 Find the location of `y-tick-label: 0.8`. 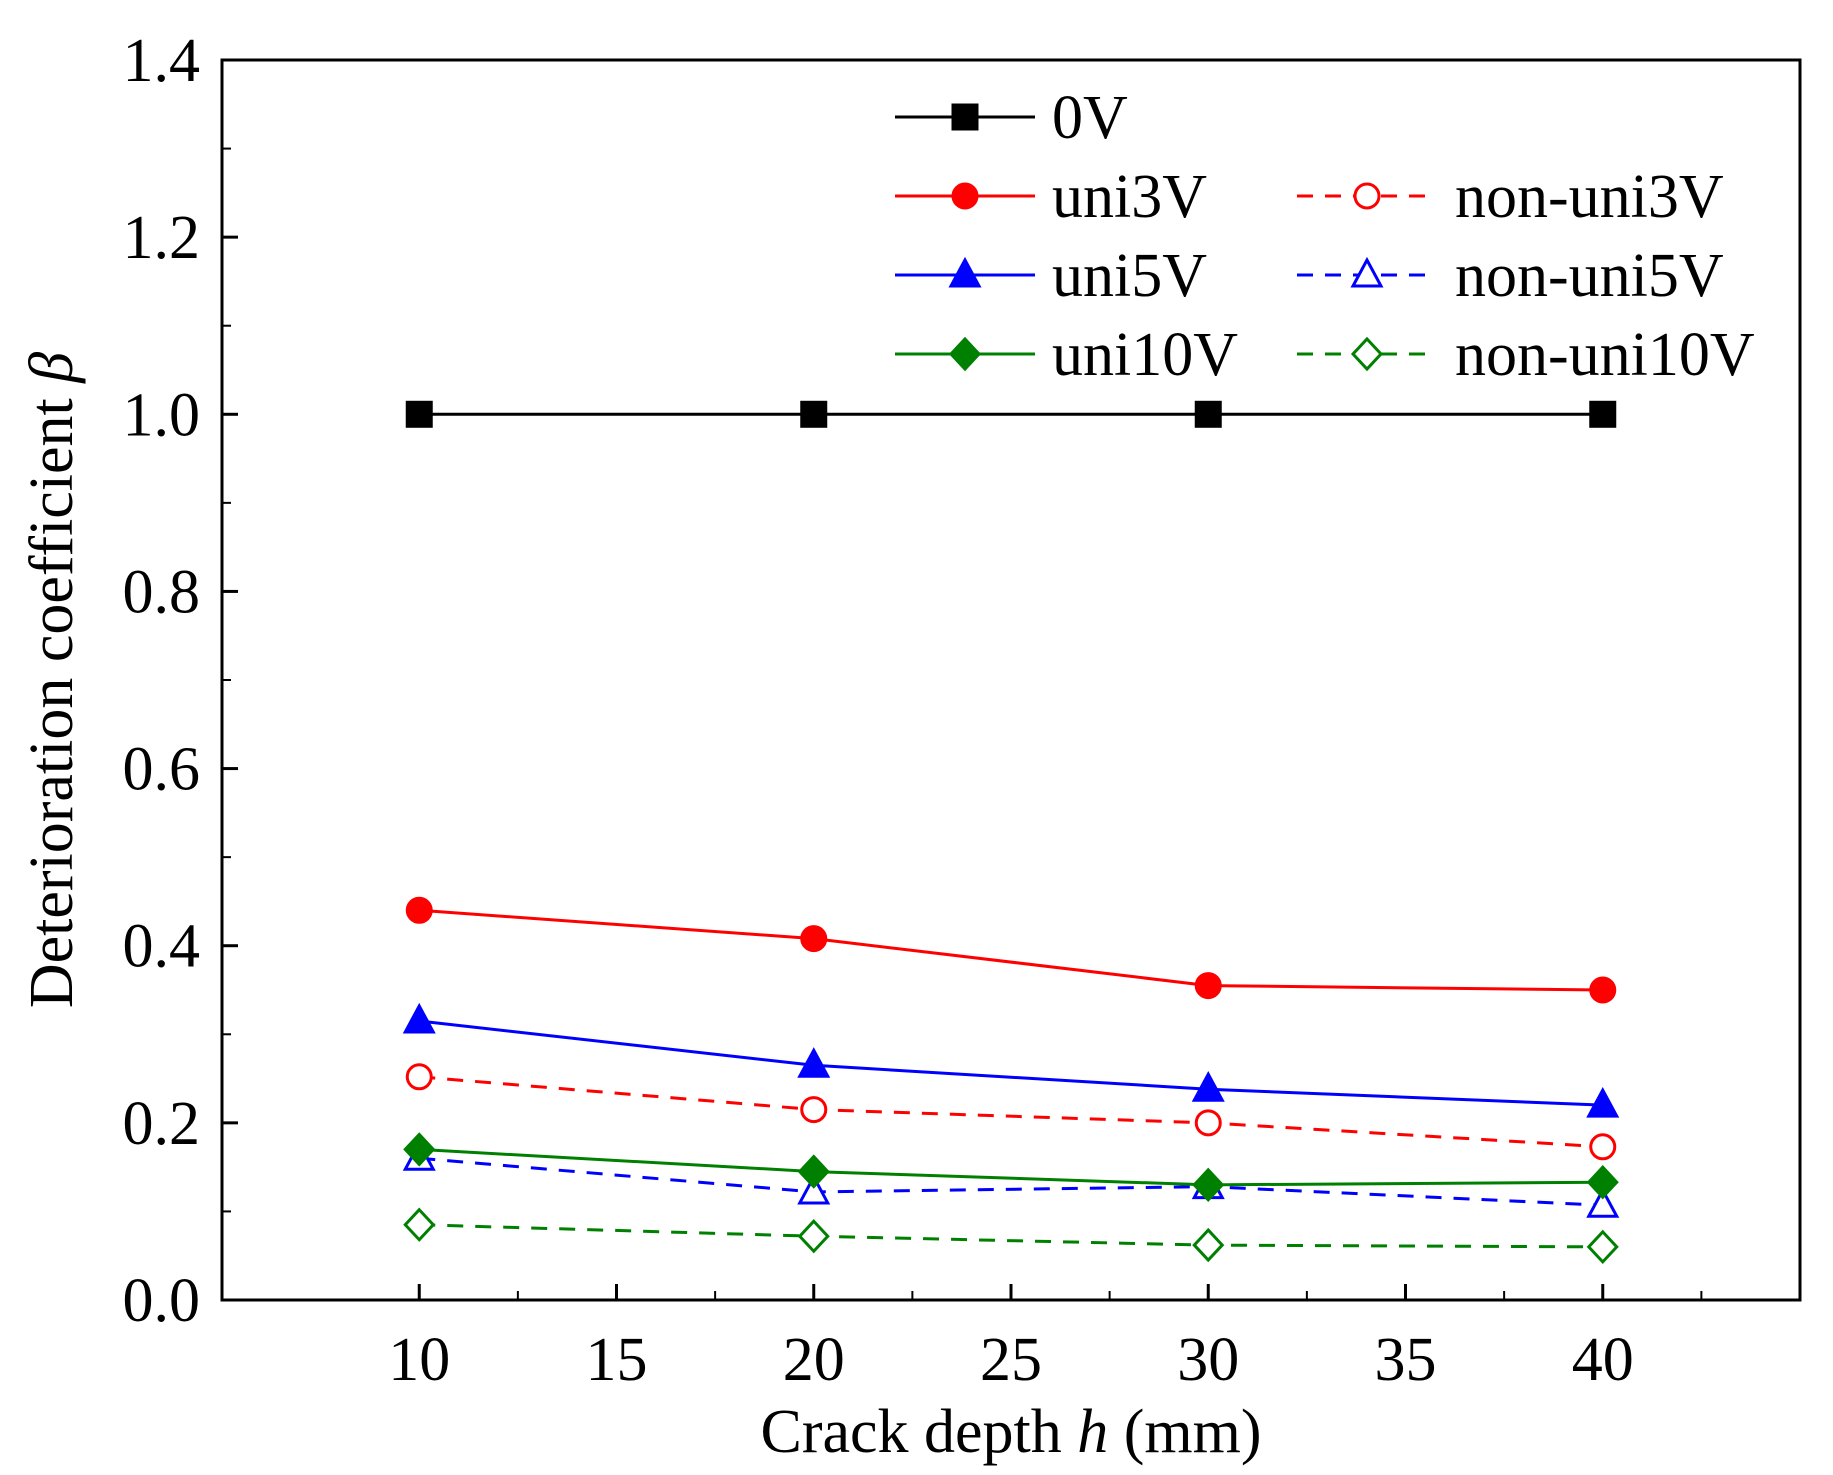

y-tick-label: 0.8 is located at coordinates (162, 592).